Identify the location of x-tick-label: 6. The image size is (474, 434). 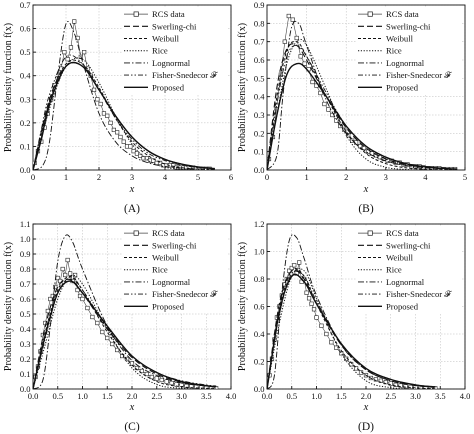
(231, 177).